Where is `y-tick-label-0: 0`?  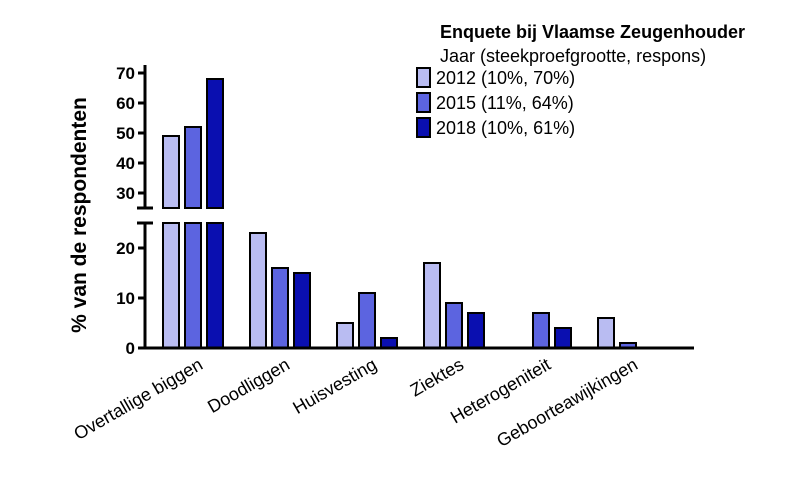 y-tick-label-0: 0 is located at coordinates (130, 348).